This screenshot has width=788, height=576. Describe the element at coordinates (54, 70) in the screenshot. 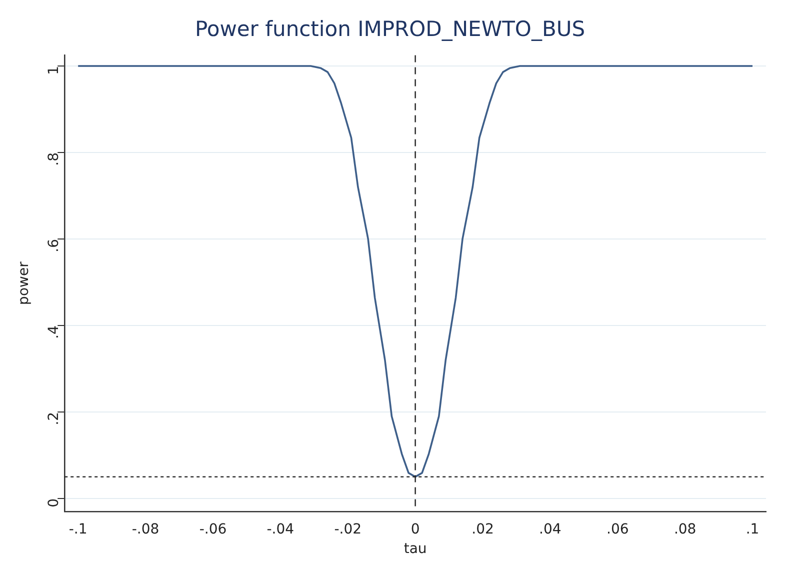

I see `y-tick-label: 1` at that location.